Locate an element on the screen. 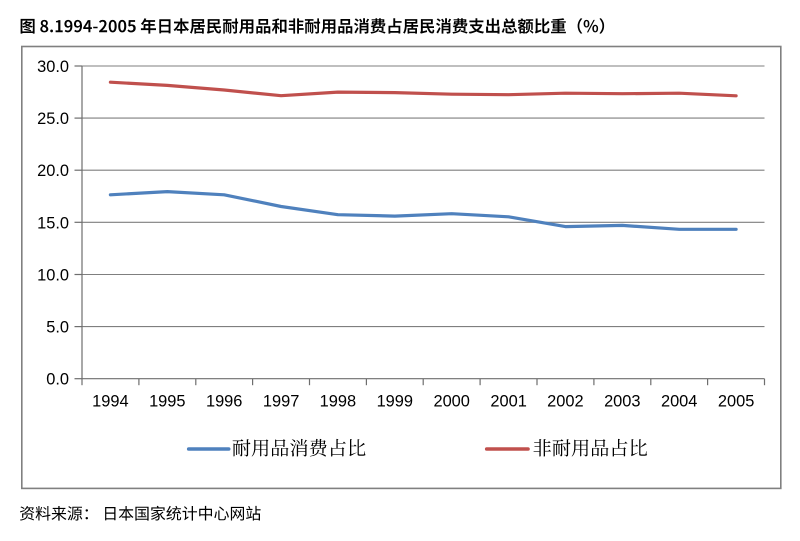 The width and height of the screenshot is (800, 541). svg-text: 2004 is located at coordinates (679, 402).